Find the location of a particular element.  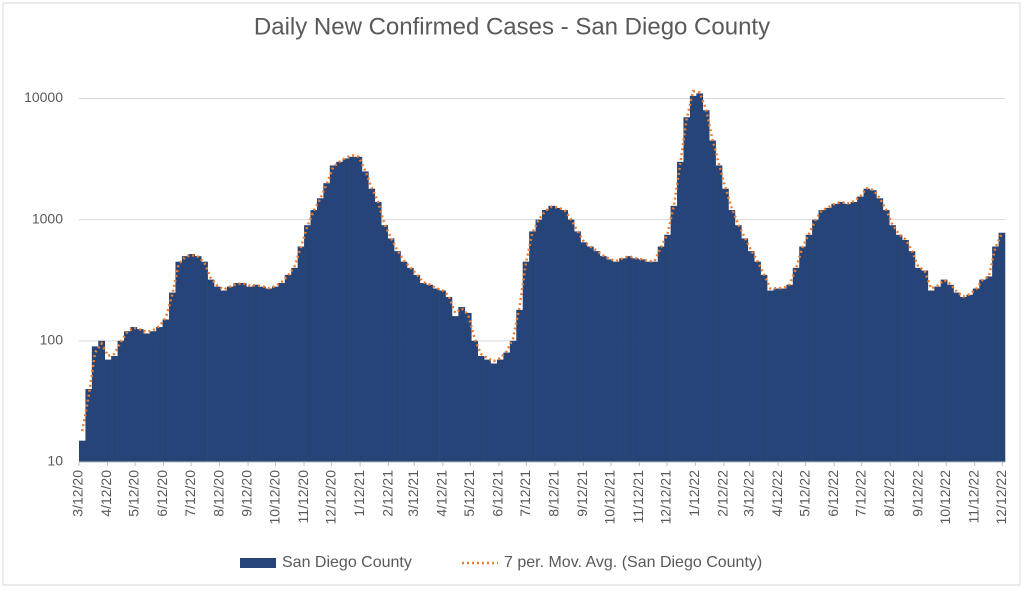

x-tick-label: 8/12/22 is located at coordinates (889, 493).